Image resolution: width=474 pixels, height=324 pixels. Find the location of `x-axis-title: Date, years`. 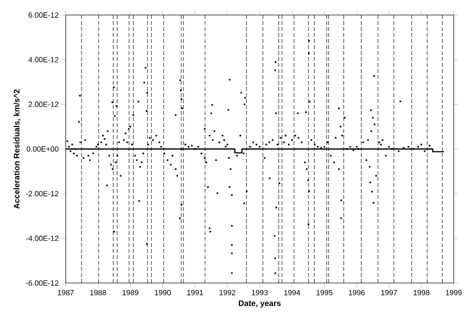

x-axis-title: Date, years is located at coordinates (259, 304).